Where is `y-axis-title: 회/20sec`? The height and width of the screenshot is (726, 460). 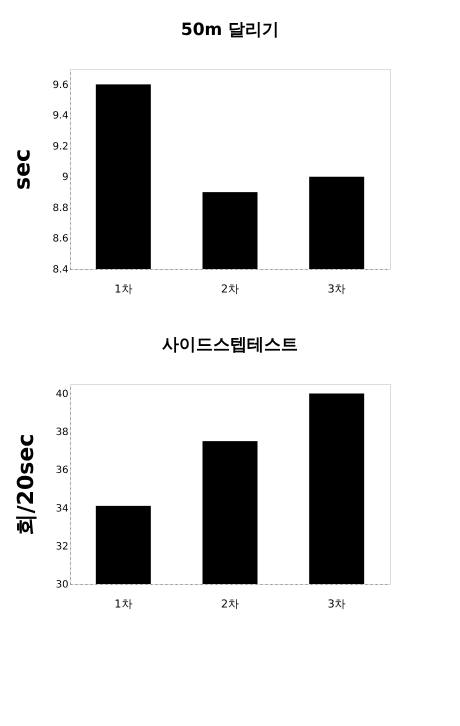 y-axis-title: 회/20sec is located at coordinates (26, 485).